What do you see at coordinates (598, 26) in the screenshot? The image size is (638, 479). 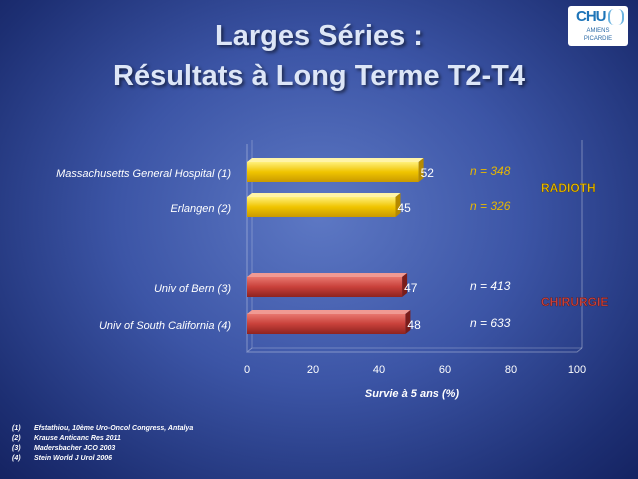 I see `chu-logo: CHU AMIENS PICARDIE` at bounding box center [598, 26].